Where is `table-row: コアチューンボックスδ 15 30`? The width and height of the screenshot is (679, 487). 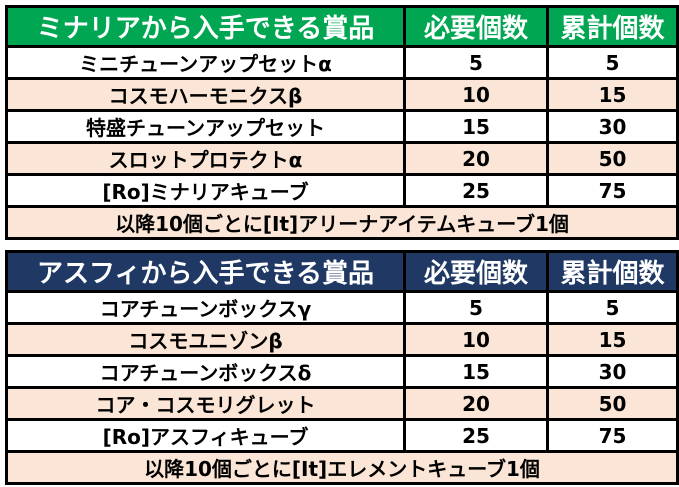
table-row: コアチューンボックスδ 15 30 is located at coordinates (342, 371).